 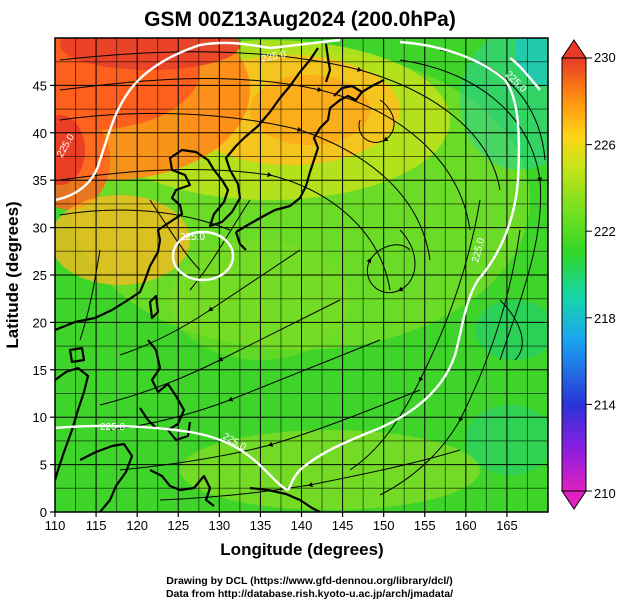 I want to click on x-tick-label: 130, so click(x=219, y=525).